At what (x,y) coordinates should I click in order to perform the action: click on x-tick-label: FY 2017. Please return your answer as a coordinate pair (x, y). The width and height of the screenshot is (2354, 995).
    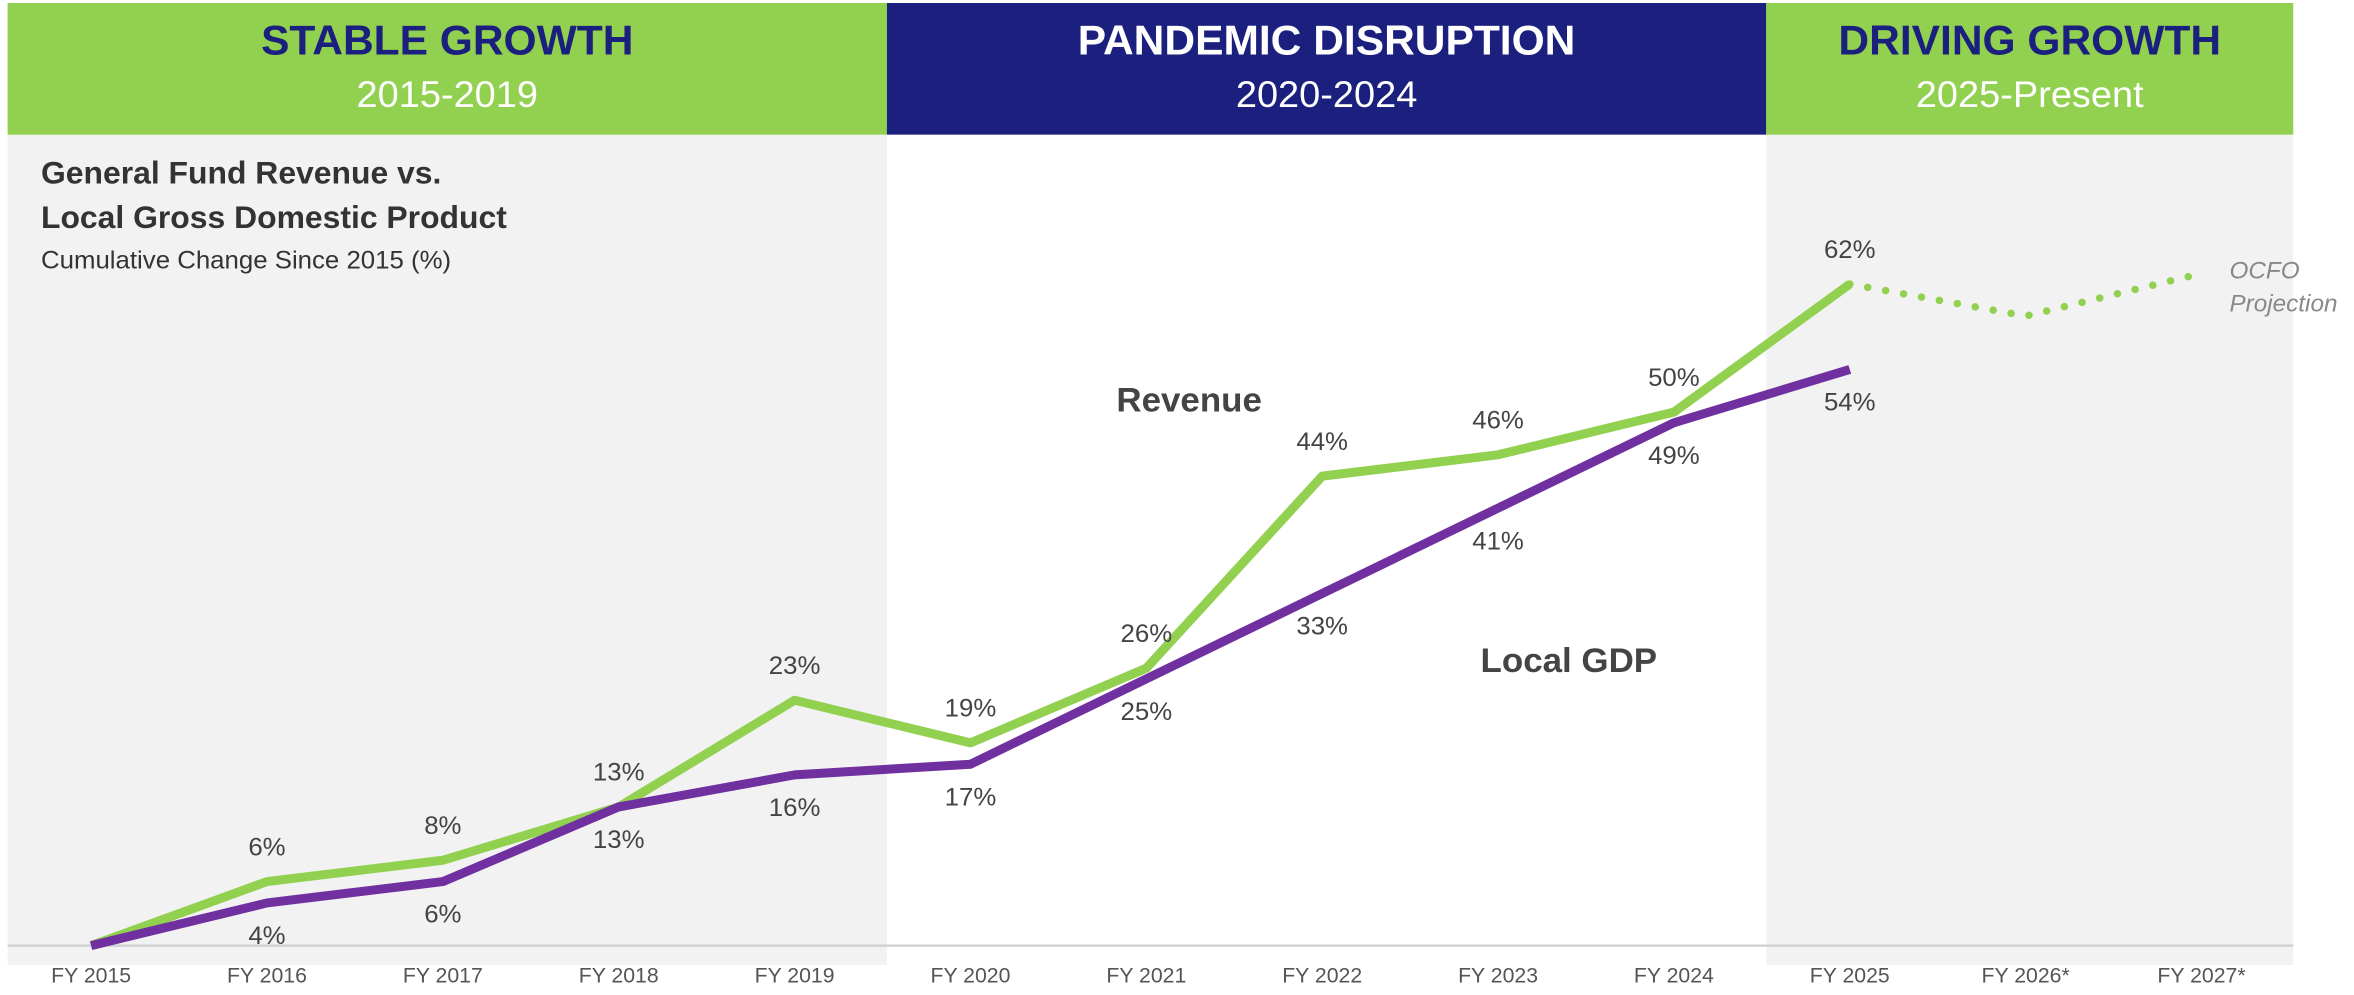
    Looking at the image, I should click on (443, 976).